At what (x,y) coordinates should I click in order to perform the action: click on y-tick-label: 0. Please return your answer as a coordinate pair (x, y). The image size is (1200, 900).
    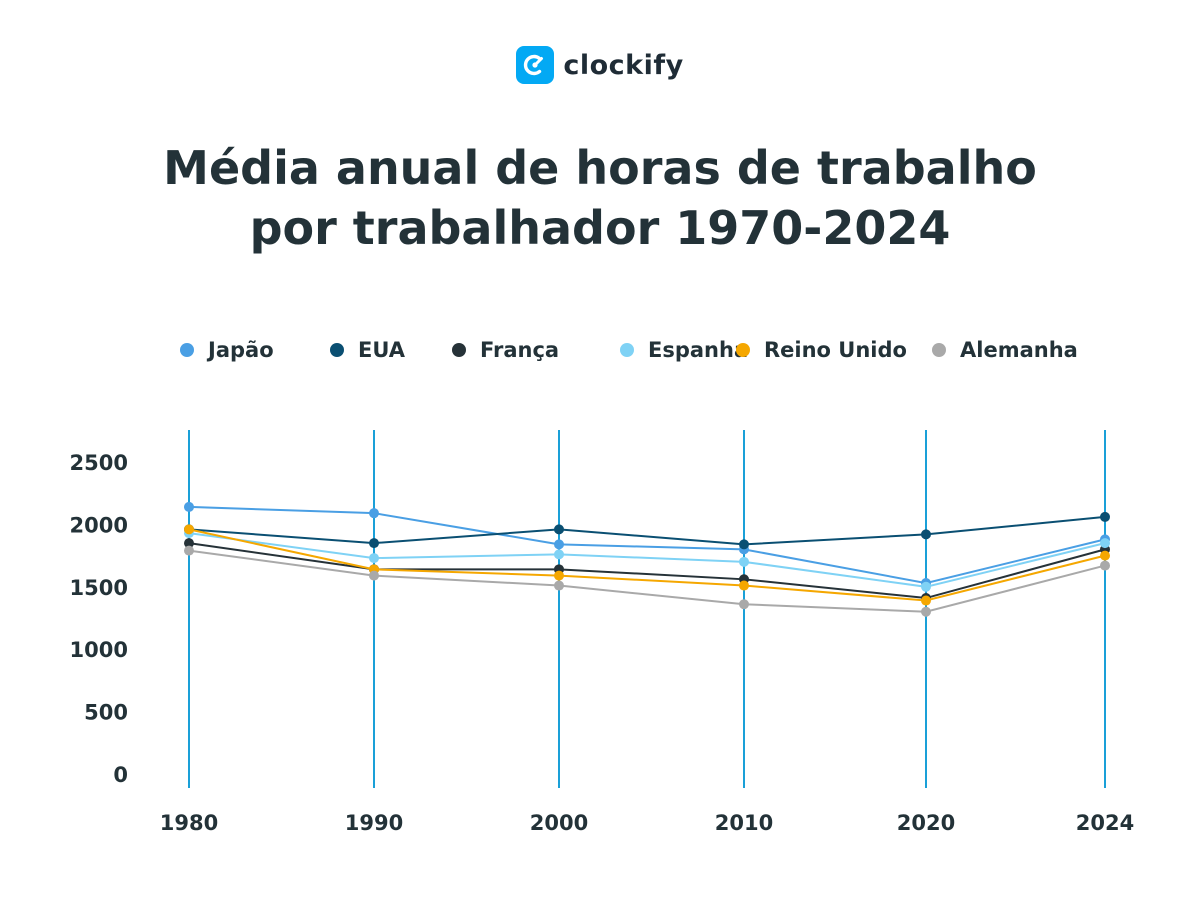
    Looking at the image, I should click on (120, 775).